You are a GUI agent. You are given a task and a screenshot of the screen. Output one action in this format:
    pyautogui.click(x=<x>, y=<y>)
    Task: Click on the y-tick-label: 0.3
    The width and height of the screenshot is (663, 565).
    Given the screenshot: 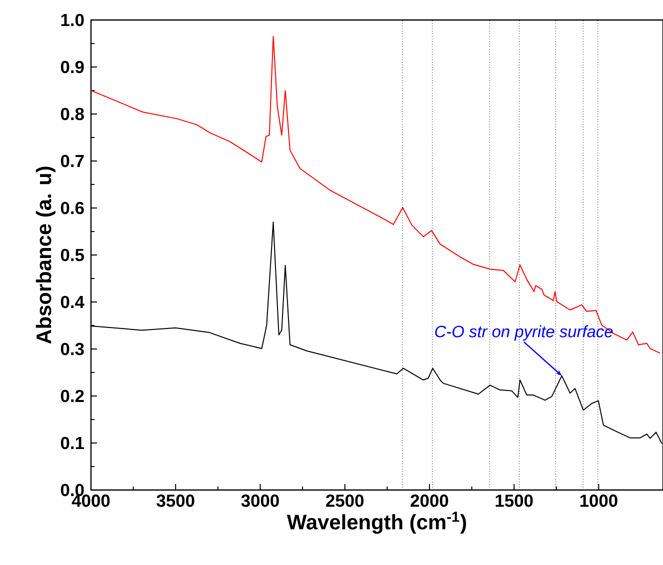 What is the action you would take?
    pyautogui.click(x=72, y=349)
    